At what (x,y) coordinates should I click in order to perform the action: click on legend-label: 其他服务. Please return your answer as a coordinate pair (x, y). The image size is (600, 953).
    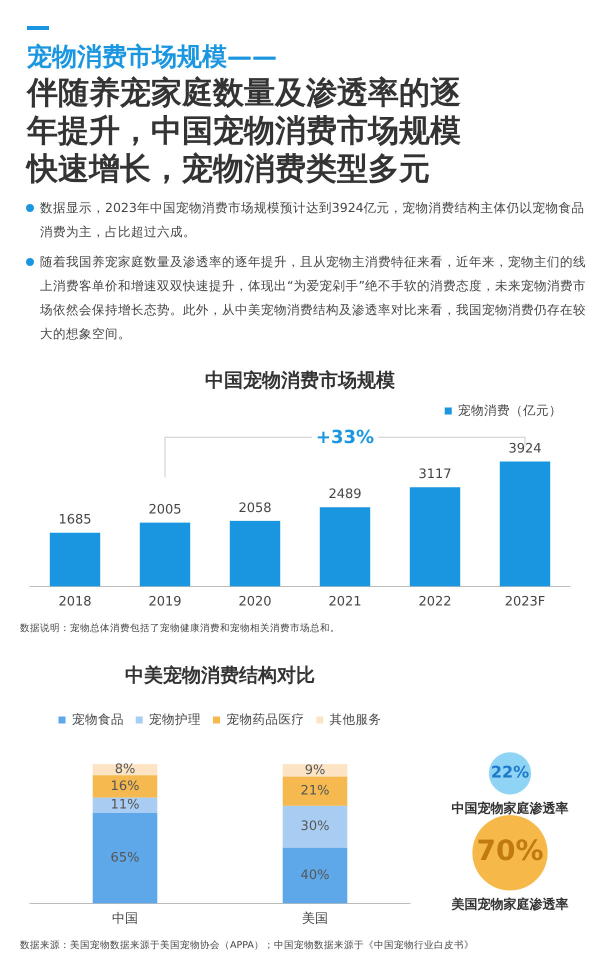
    Looking at the image, I should click on (356, 718).